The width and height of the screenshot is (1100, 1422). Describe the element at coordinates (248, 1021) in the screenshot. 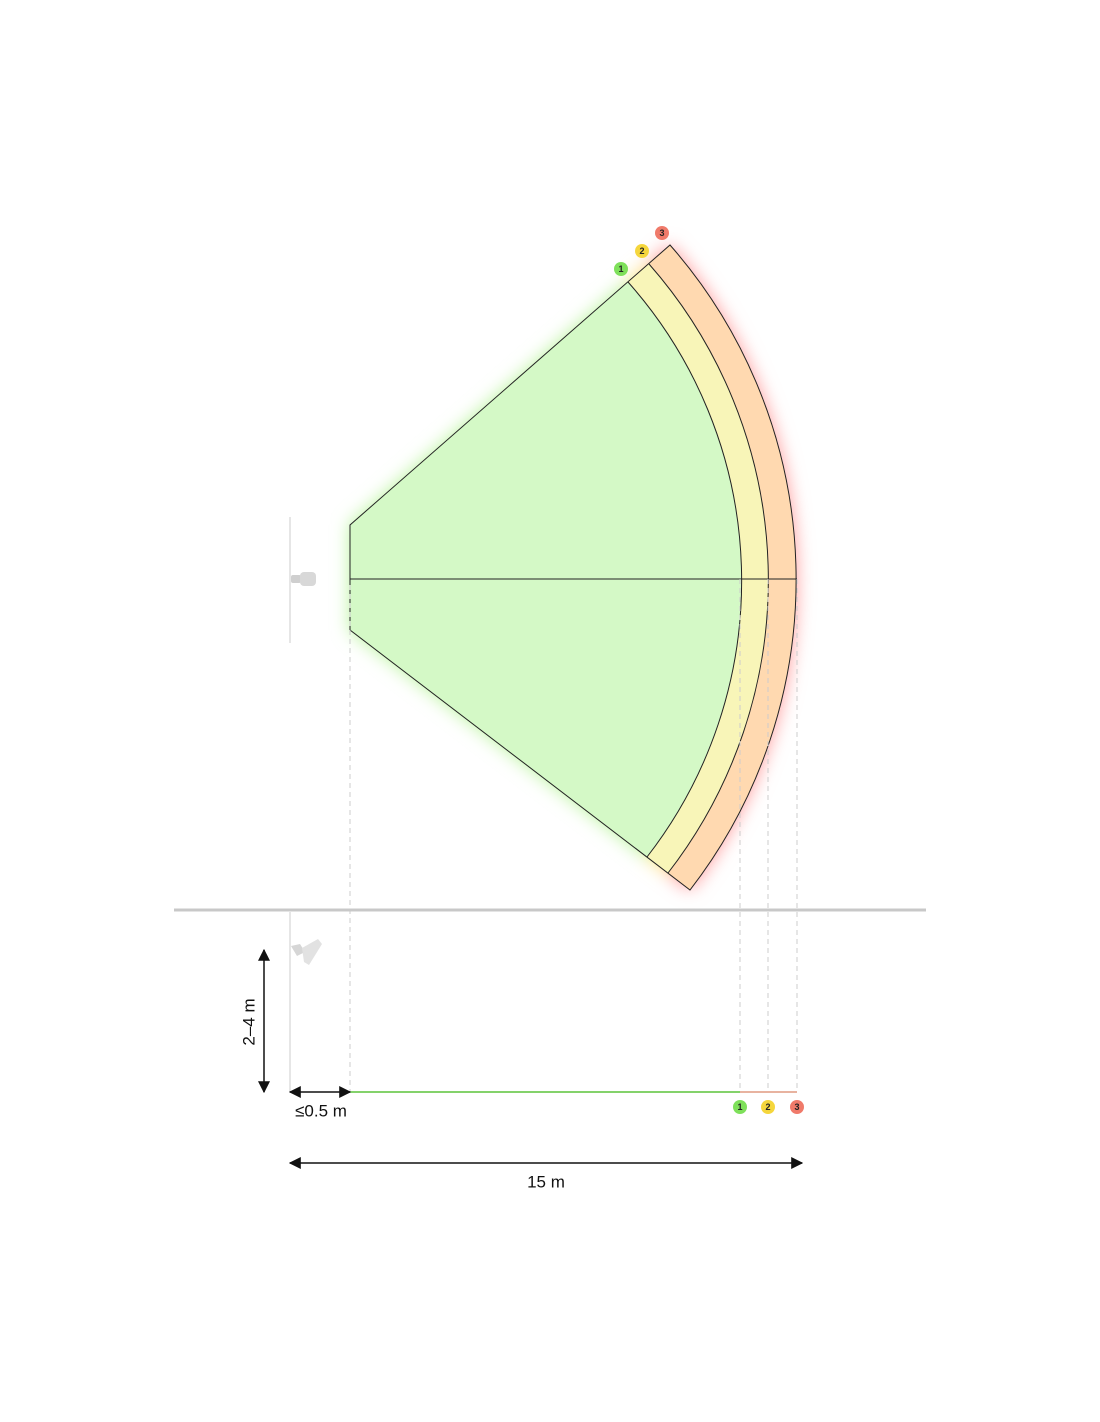

I see `height-label: 2–4 m` at that location.